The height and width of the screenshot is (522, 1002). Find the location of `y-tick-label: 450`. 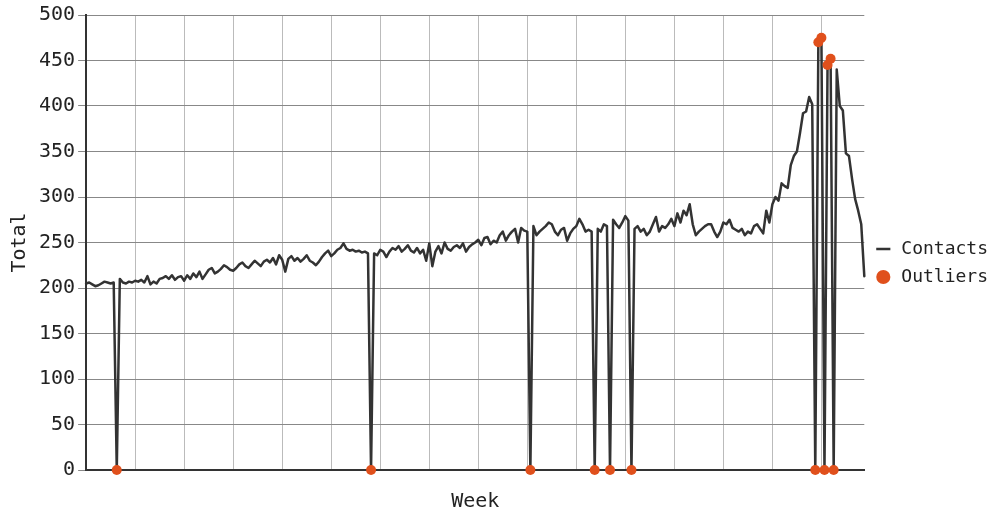

y-tick-label: 450 is located at coordinates (57, 58).